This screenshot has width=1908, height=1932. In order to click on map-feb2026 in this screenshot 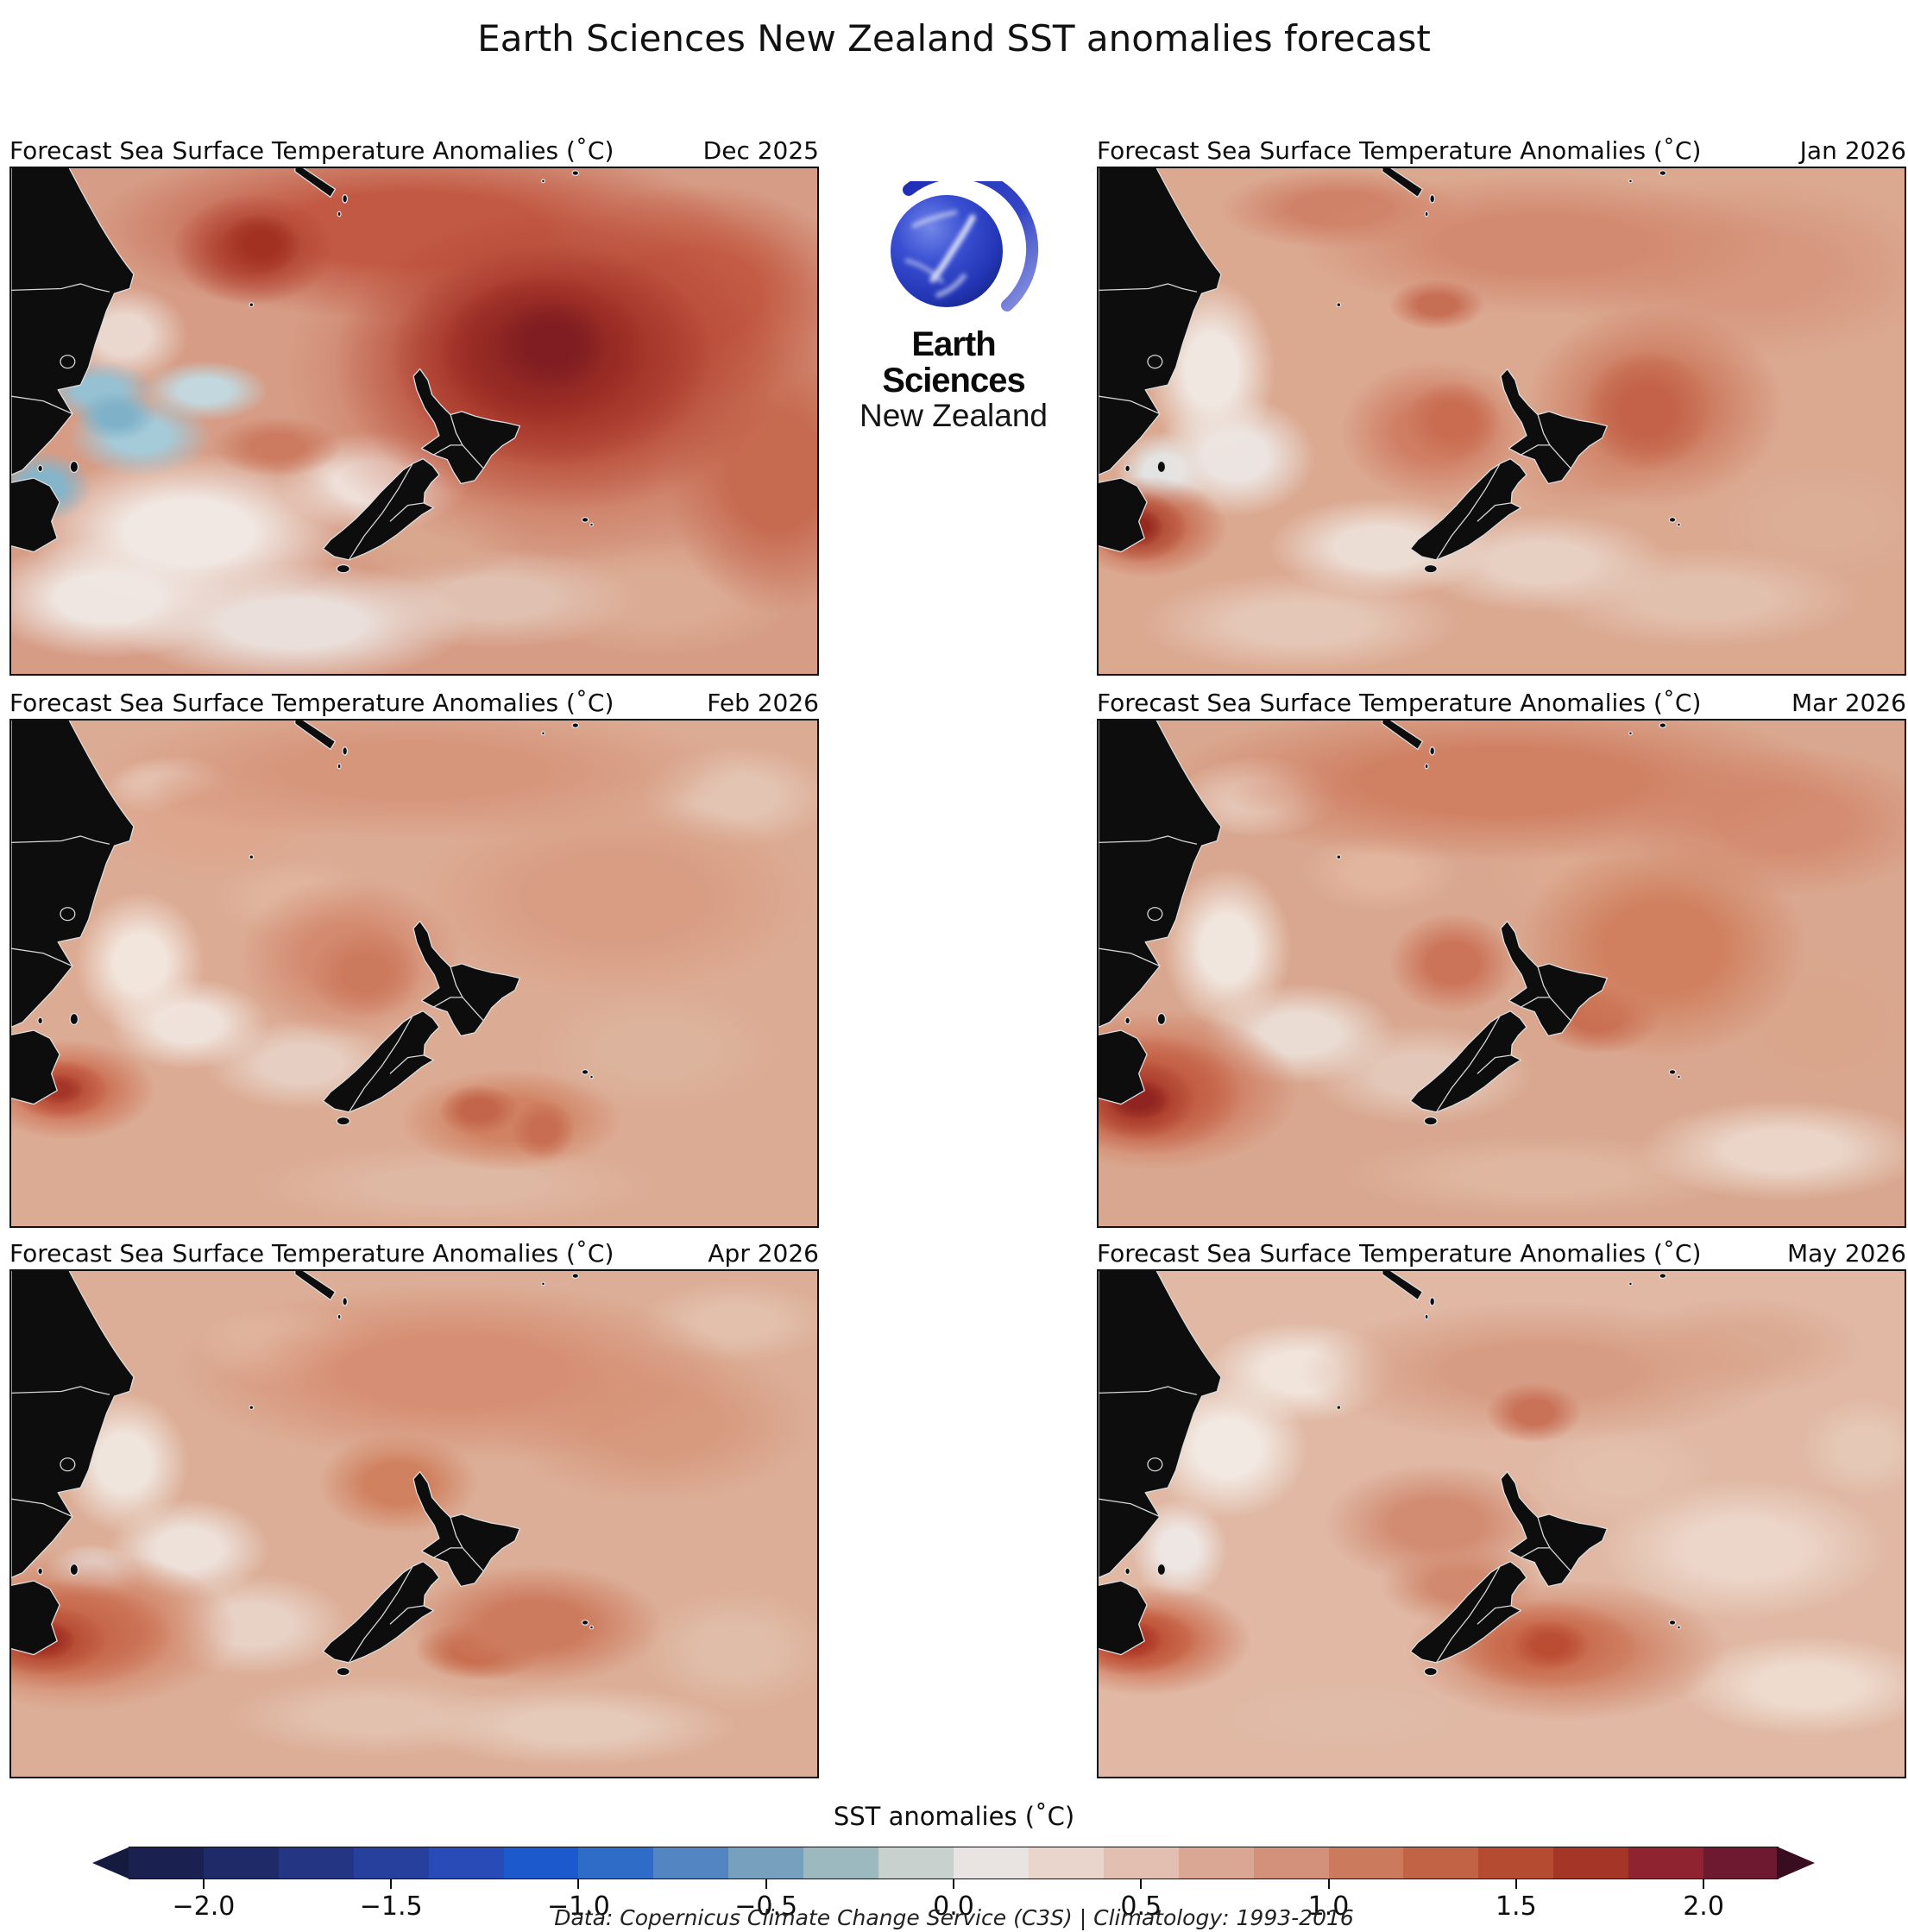, I will do `click(414, 973)`.